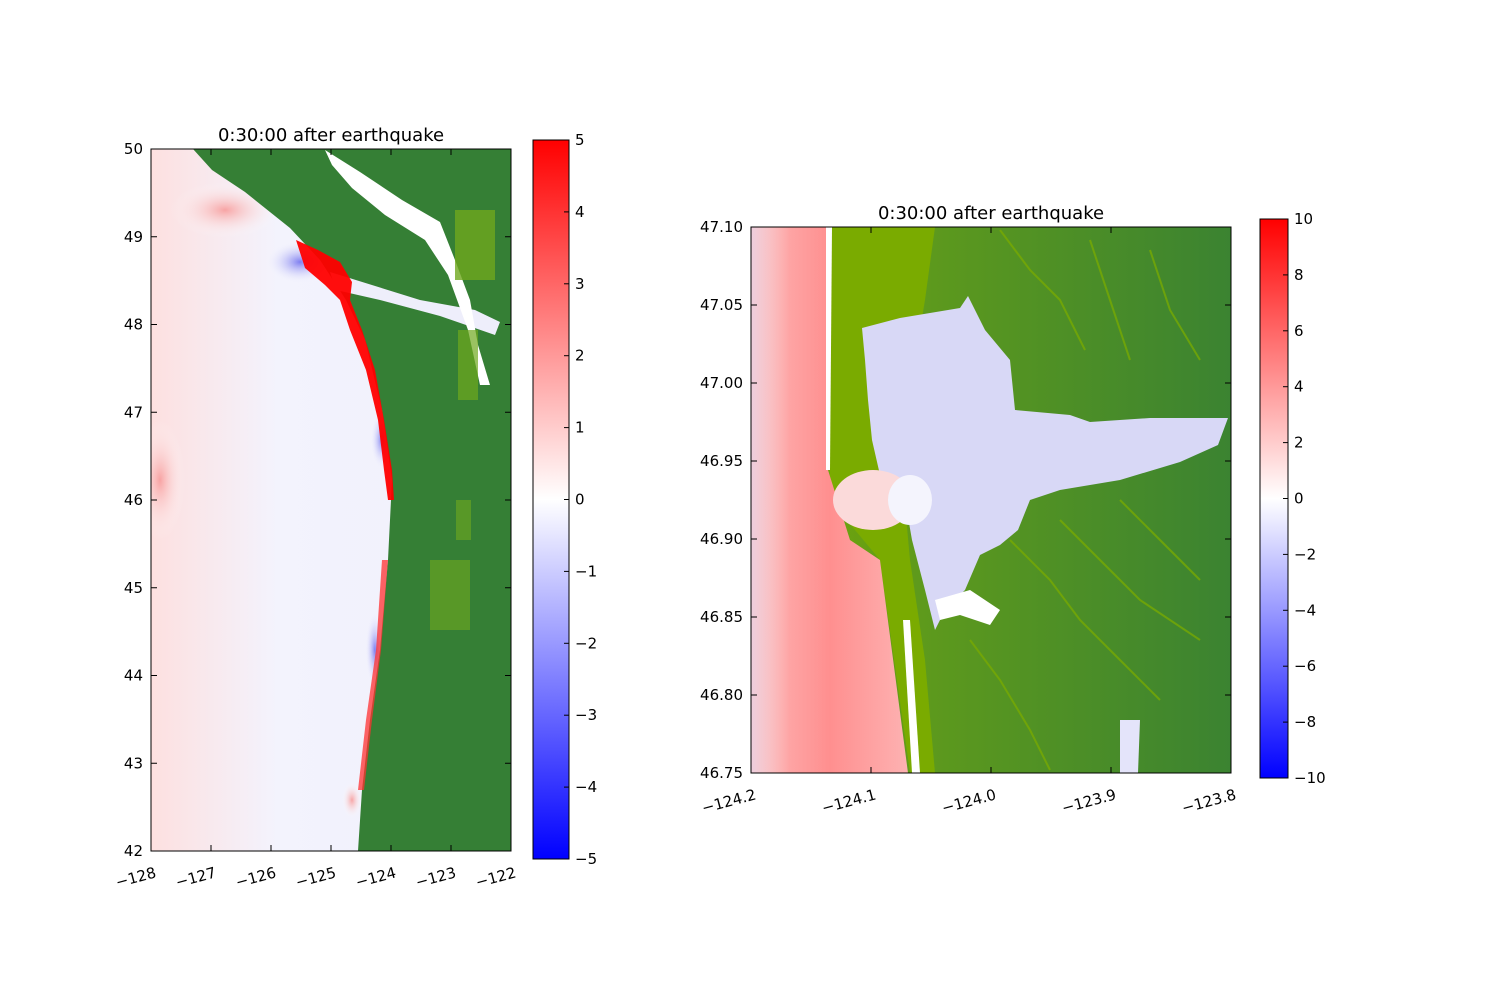 This screenshot has width=1500, height=1000. What do you see at coordinates (436, 877) in the screenshot?
I see `x-tick-label: −123` at bounding box center [436, 877].